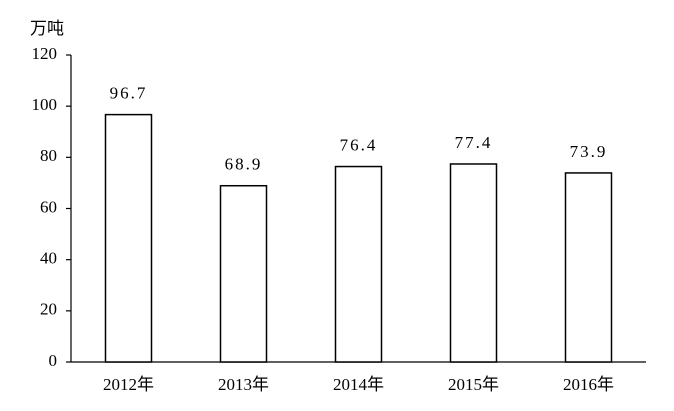 The image size is (674, 411). I want to click on y-tick-label: 20, so click(48, 309).